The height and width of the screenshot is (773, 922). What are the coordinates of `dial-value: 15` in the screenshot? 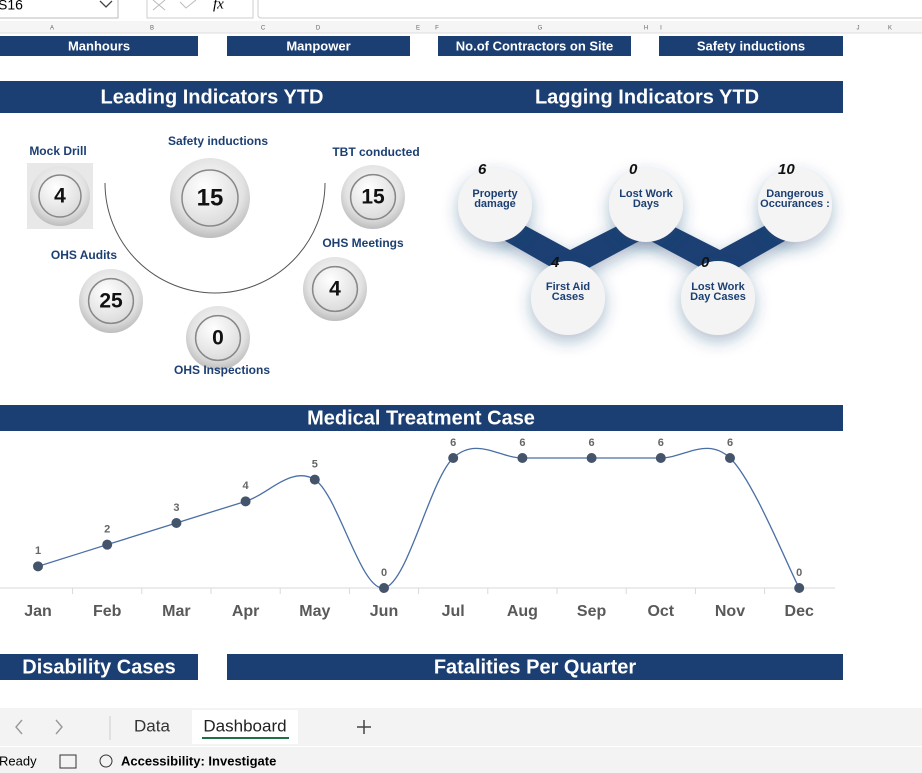 It's located at (373, 197).